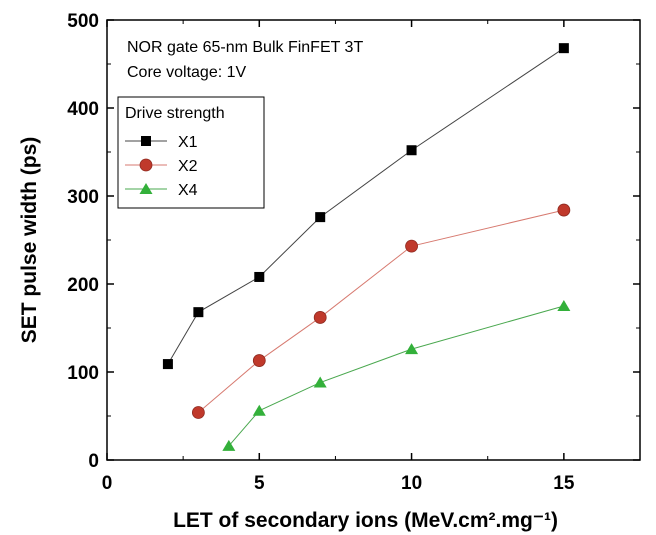  Describe the element at coordinates (188, 166) in the screenshot. I see `legend-label-X2: X2` at that location.